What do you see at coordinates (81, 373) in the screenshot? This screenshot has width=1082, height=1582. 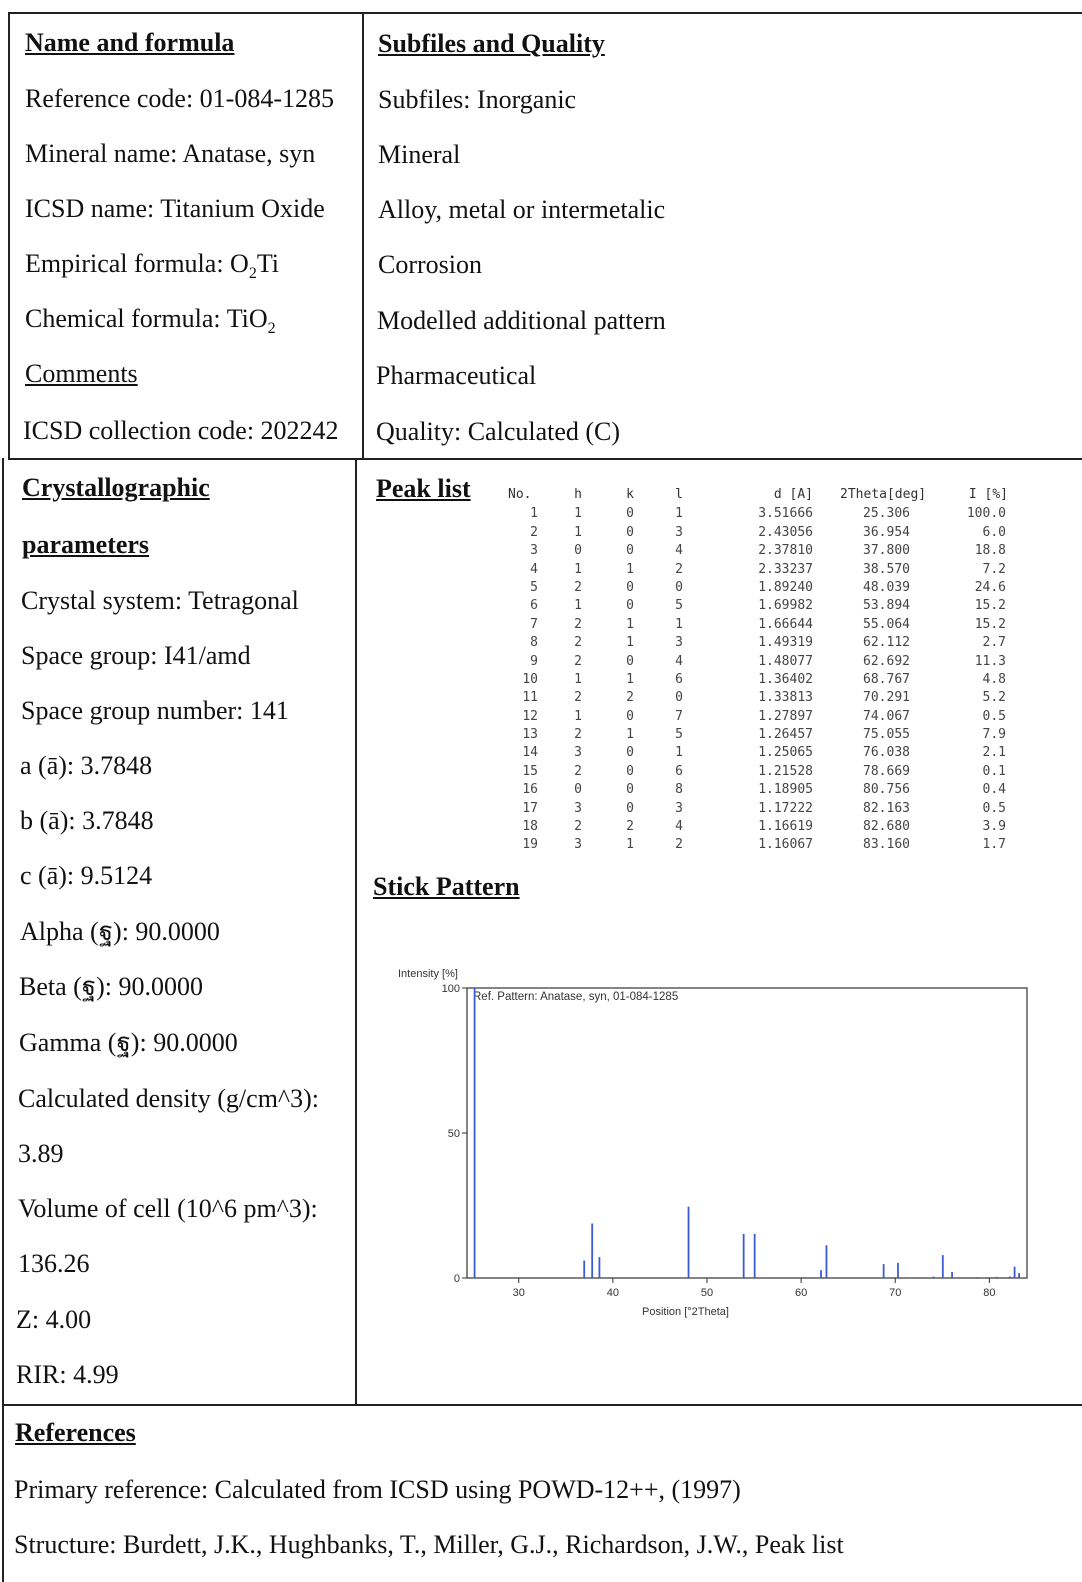 I see `comments-link: Comments` at bounding box center [81, 373].